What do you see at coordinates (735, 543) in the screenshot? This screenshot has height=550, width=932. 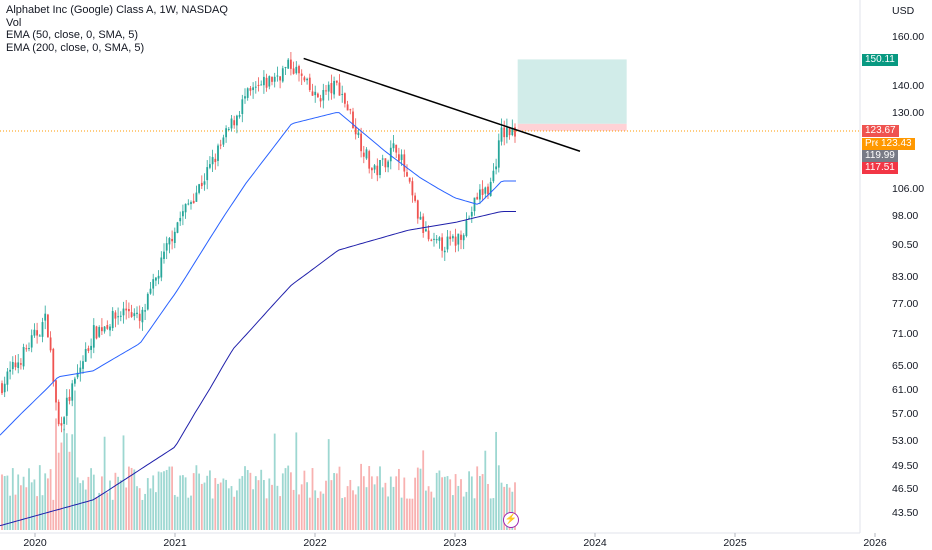 I see `time-tick-label: 2025` at bounding box center [735, 543].